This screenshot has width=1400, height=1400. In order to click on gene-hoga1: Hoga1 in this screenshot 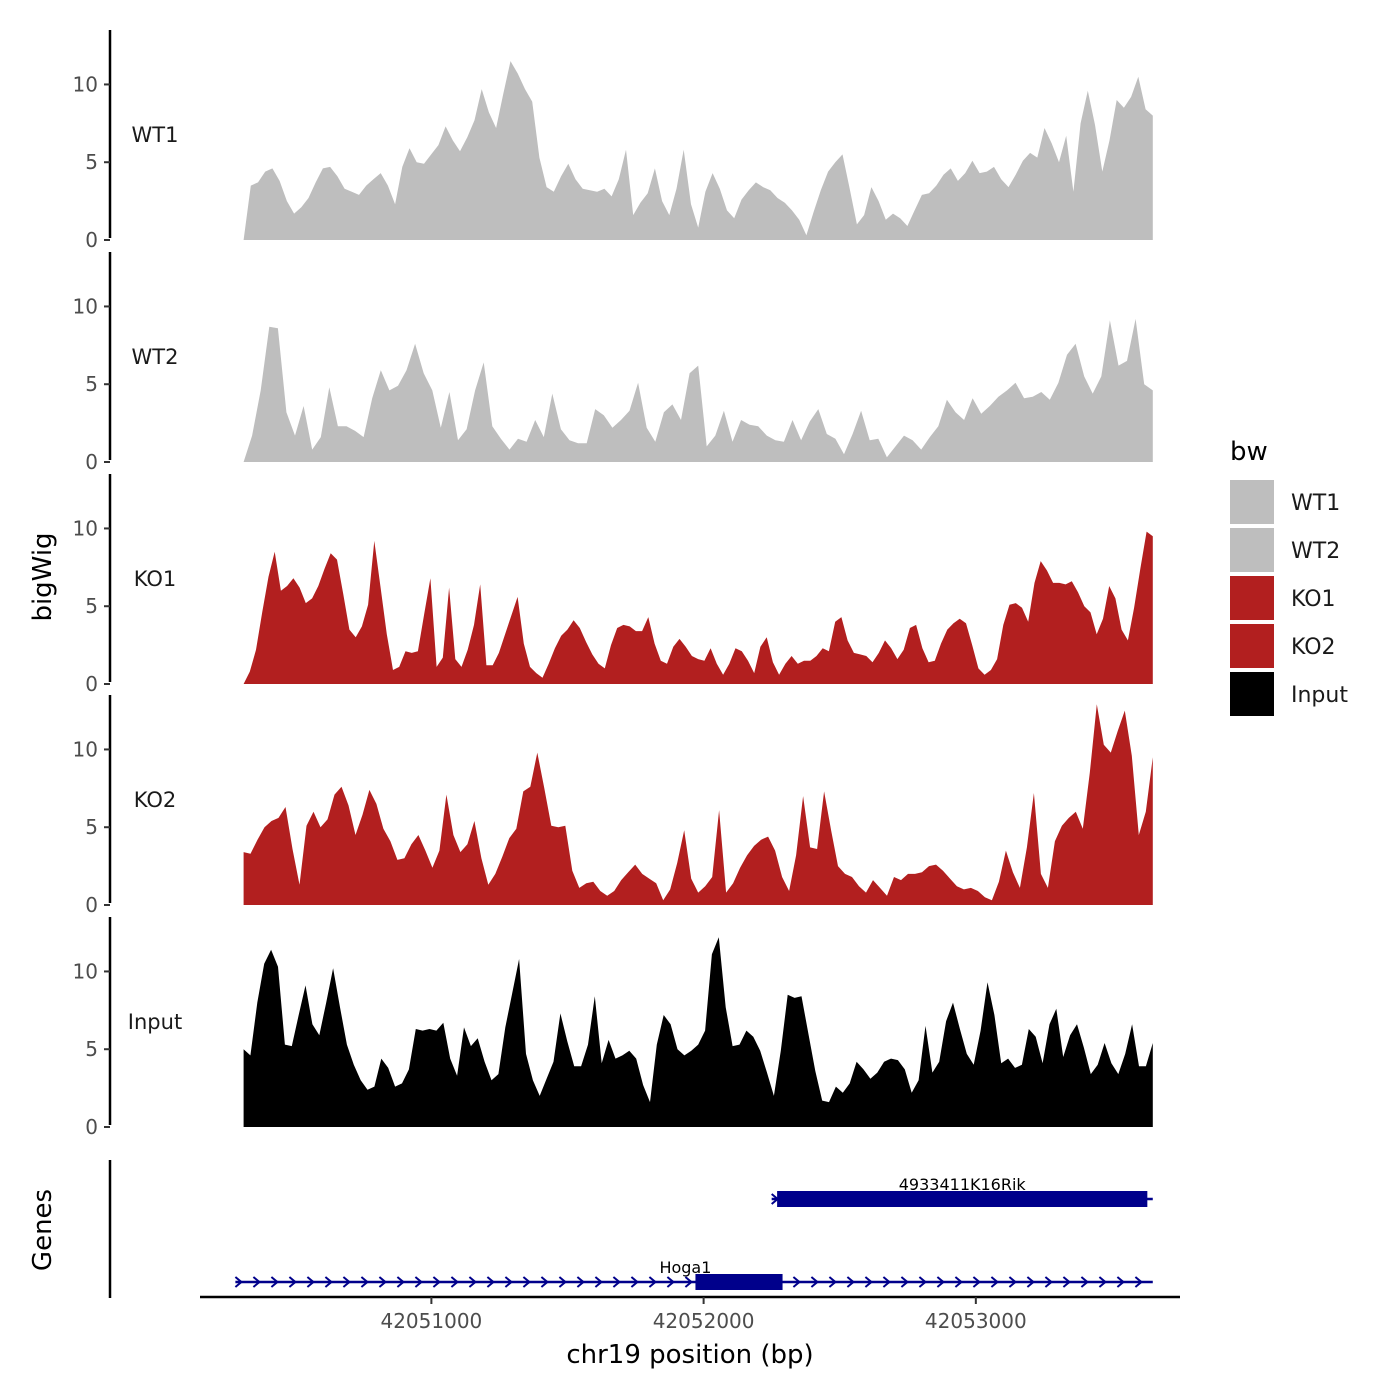, I will do `click(693, 1274)`.